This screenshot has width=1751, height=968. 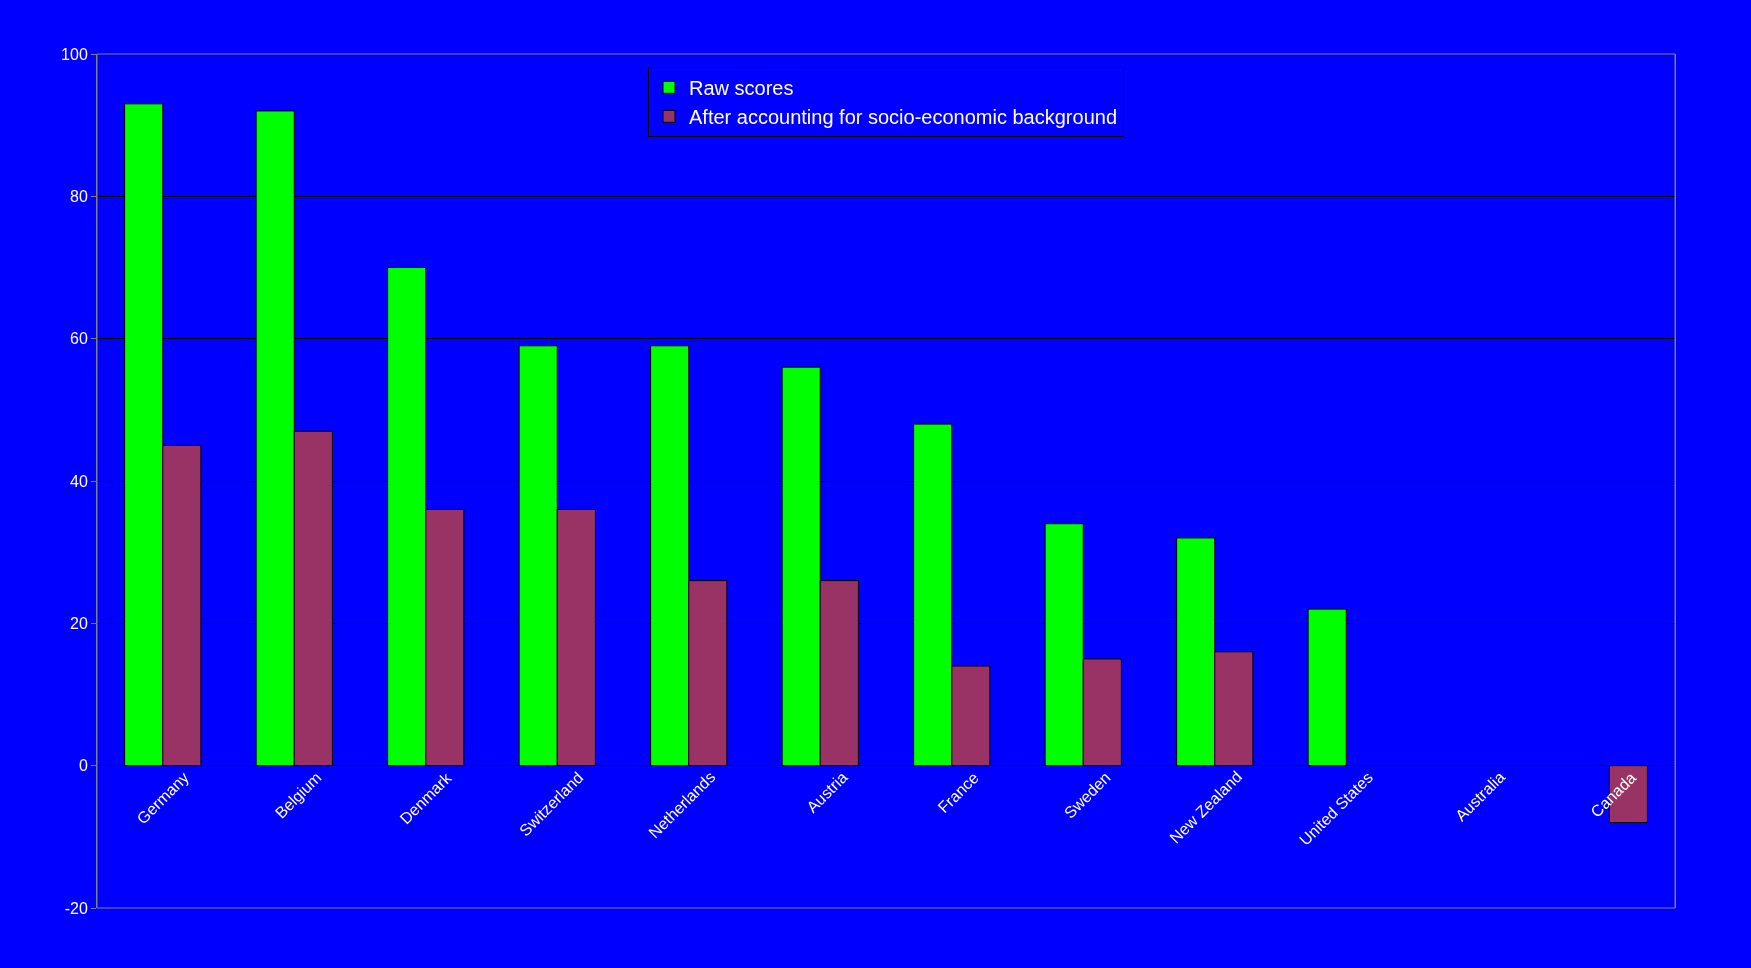 I want to click on y-tick-label: -20, so click(x=76, y=908).